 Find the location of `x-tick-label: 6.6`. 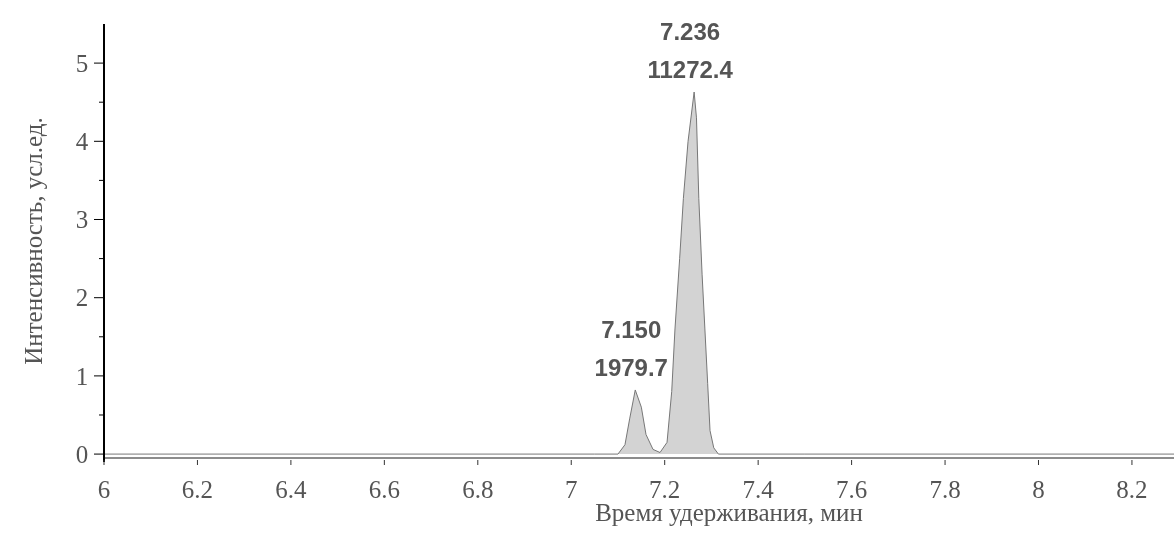

x-tick-label: 6.6 is located at coordinates (384, 489).